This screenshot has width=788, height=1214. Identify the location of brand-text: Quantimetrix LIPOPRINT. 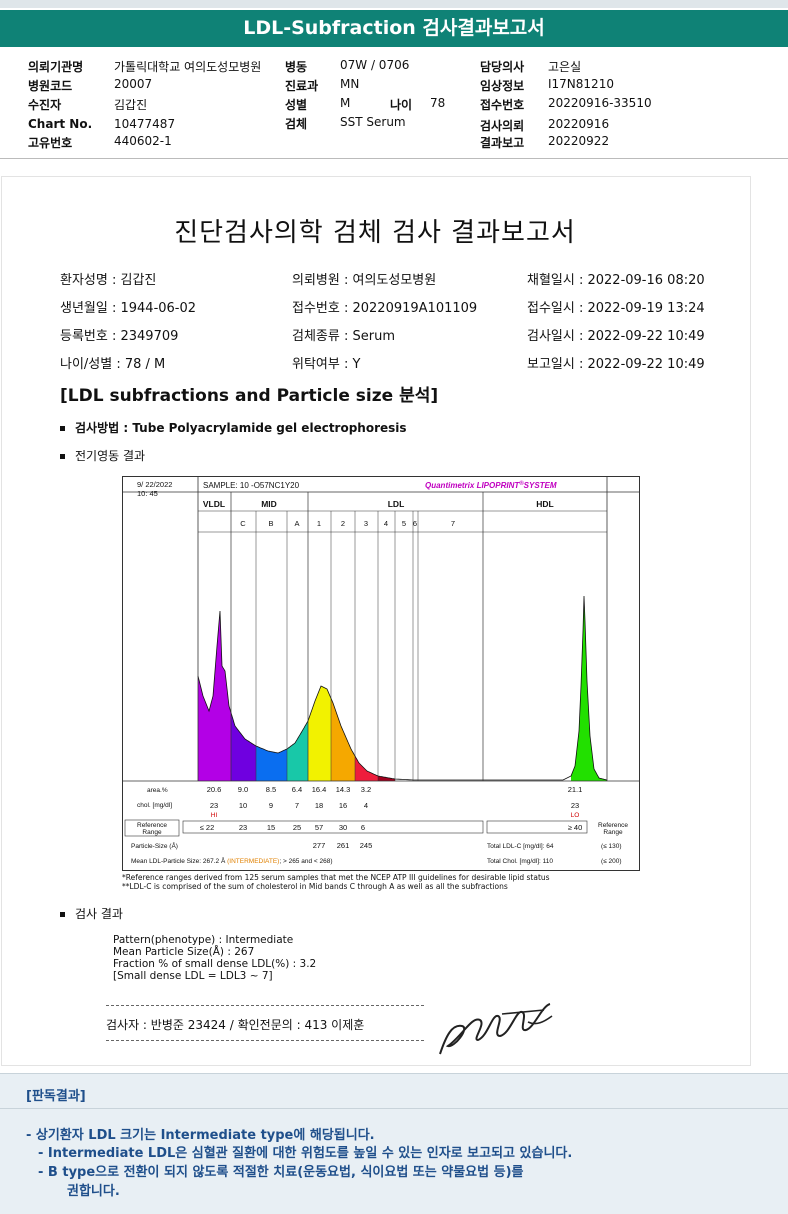
(472, 485).